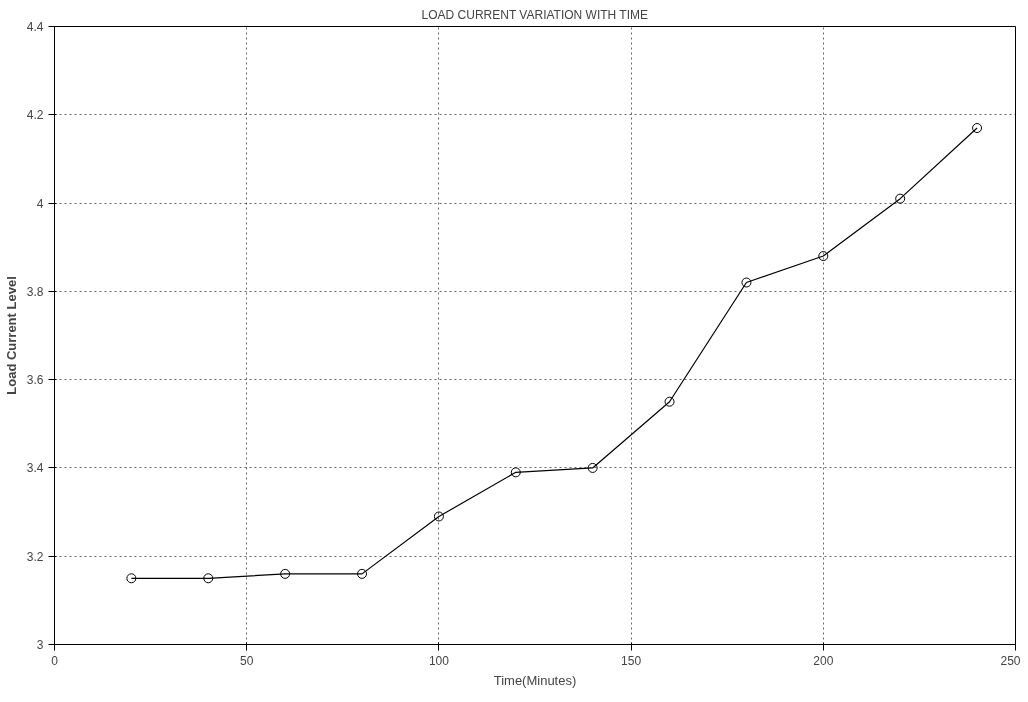 The width and height of the screenshot is (1028, 702). Describe the element at coordinates (35, 556) in the screenshot. I see `y-tick-label: 3.2` at that location.